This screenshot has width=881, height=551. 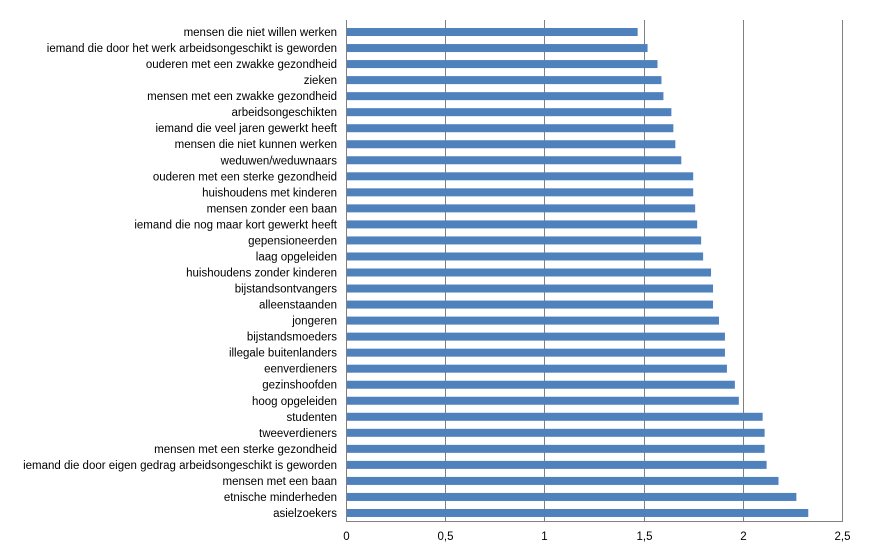 What do you see at coordinates (261, 274) in the screenshot?
I see `category-label: huishoudens zonder kinderen` at bounding box center [261, 274].